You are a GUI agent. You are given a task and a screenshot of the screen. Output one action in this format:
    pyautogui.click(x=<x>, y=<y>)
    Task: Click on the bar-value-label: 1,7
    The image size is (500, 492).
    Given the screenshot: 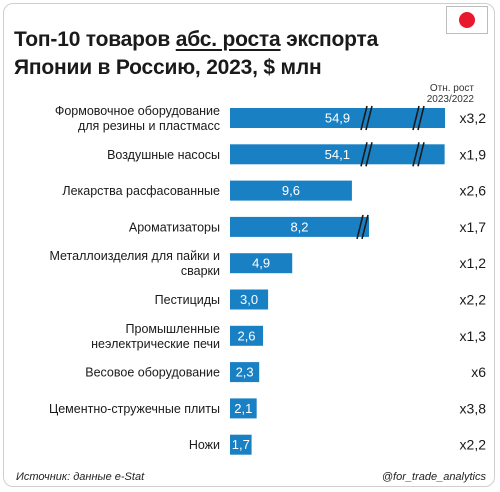 What is the action you would take?
    pyautogui.click(x=241, y=444)
    